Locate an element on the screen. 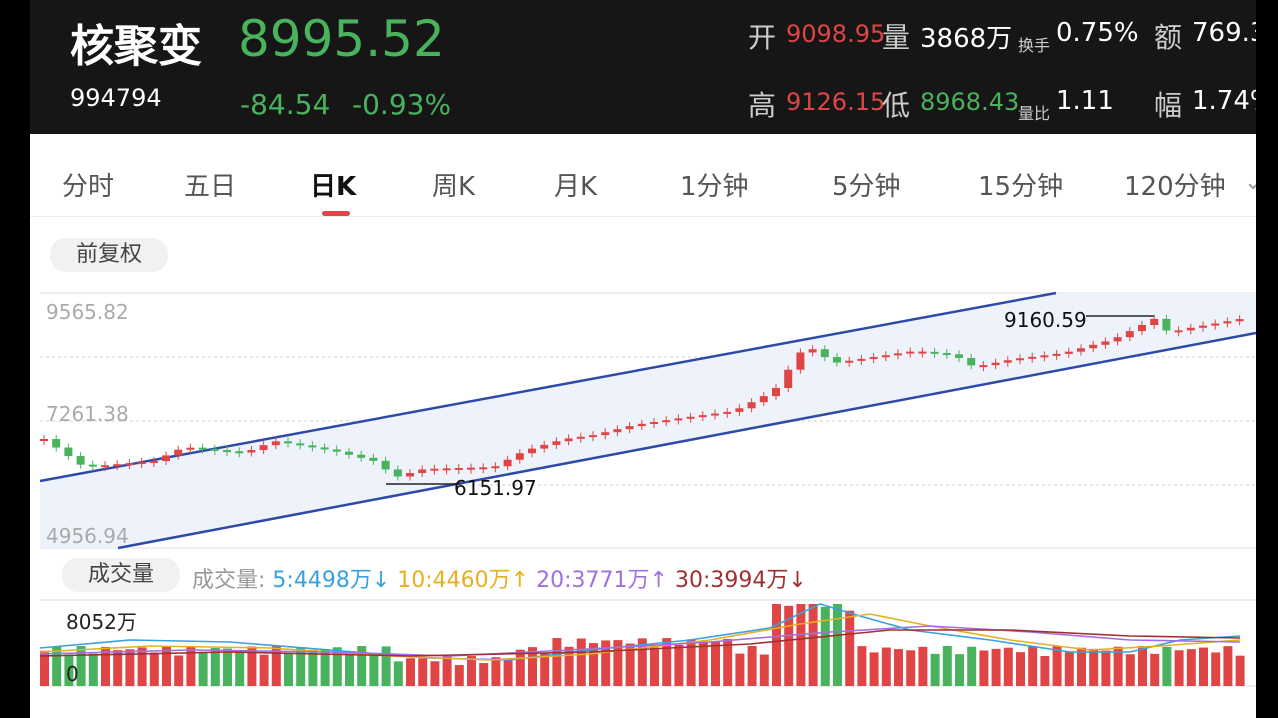  tab-five-day: 五日 is located at coordinates (210, 187).